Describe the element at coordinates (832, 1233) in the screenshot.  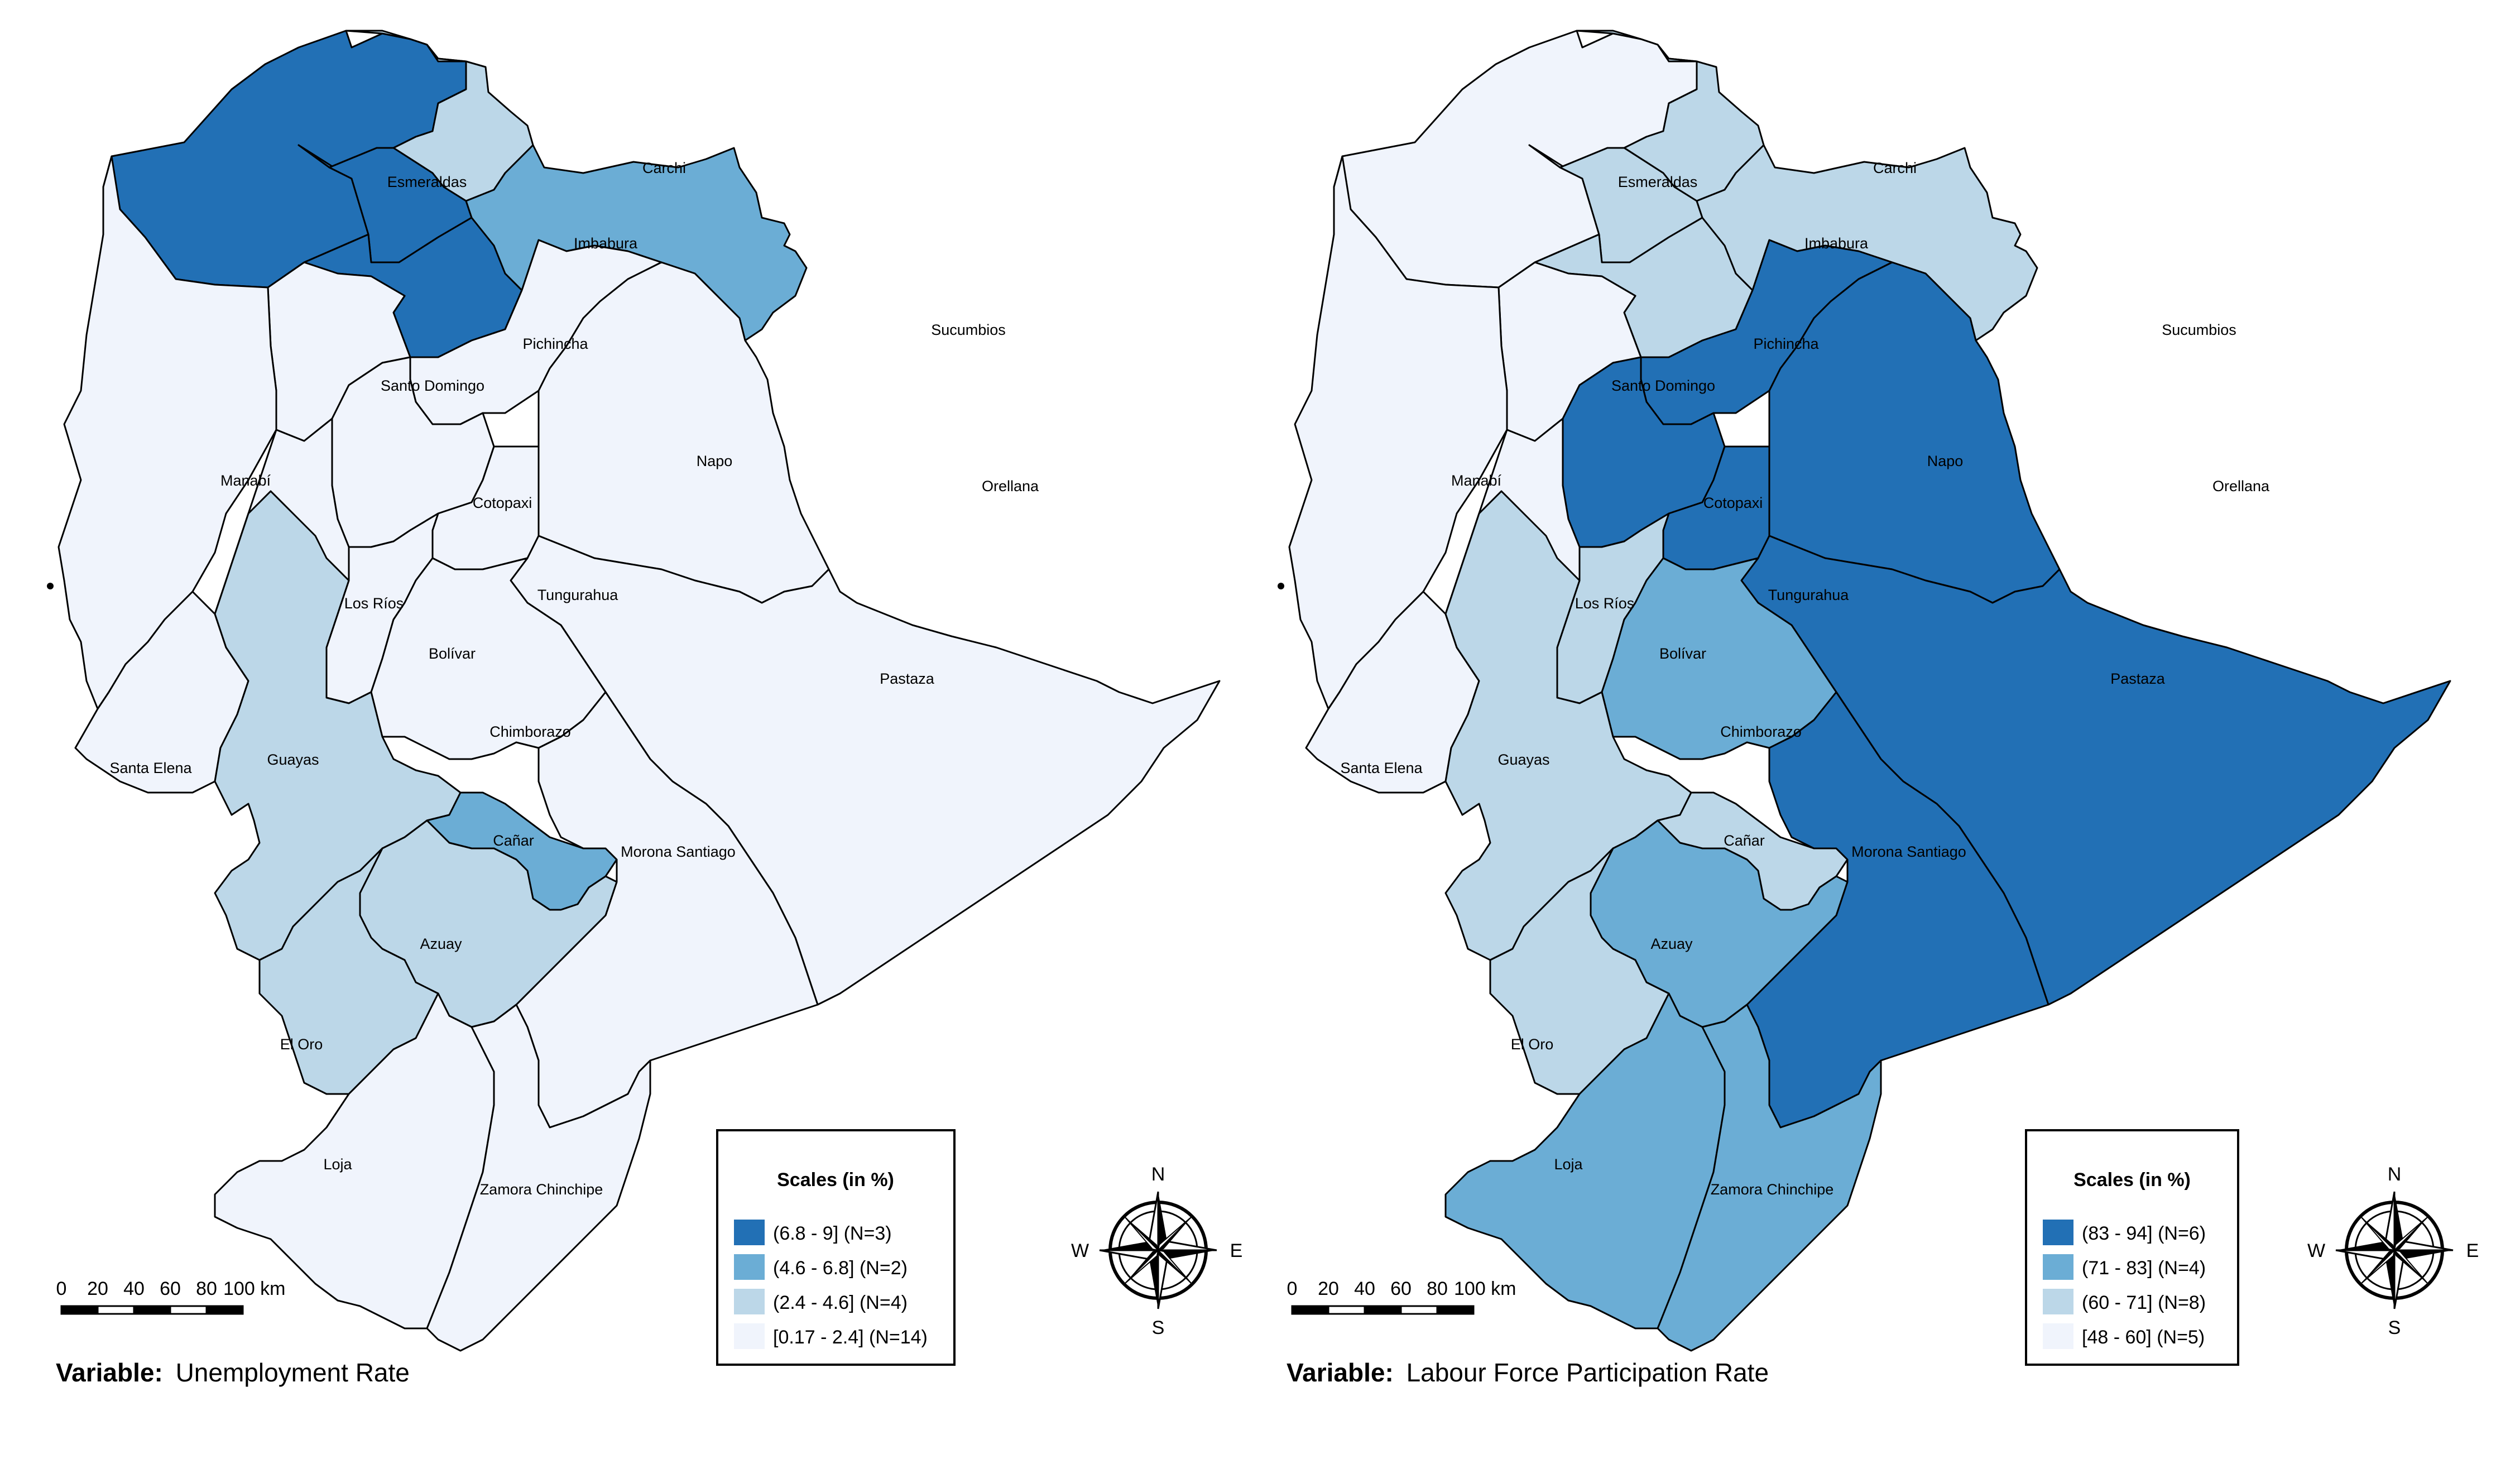
I see `legend-label: (6.8 - 9] (N=3)` at that location.